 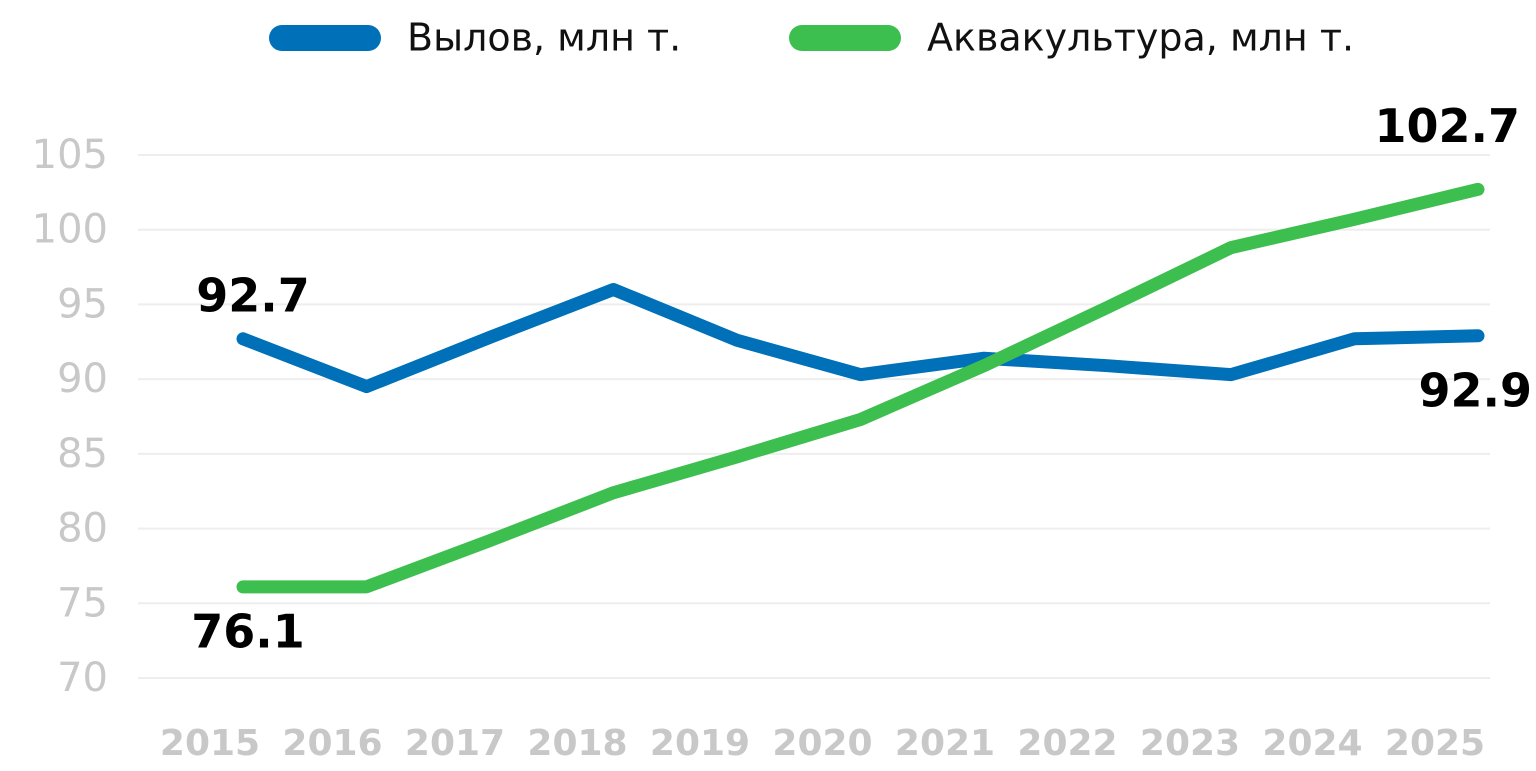 I want to click on data-label: 76.1, so click(x=248, y=631).